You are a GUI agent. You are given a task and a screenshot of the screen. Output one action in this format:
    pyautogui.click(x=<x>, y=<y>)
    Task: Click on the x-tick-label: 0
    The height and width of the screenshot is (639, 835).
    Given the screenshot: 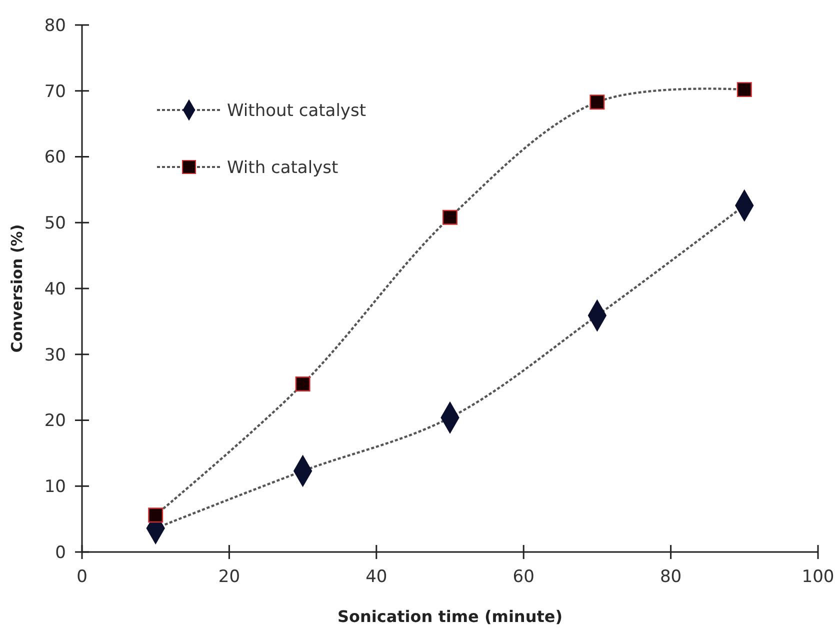 What is the action you would take?
    pyautogui.click(x=82, y=577)
    